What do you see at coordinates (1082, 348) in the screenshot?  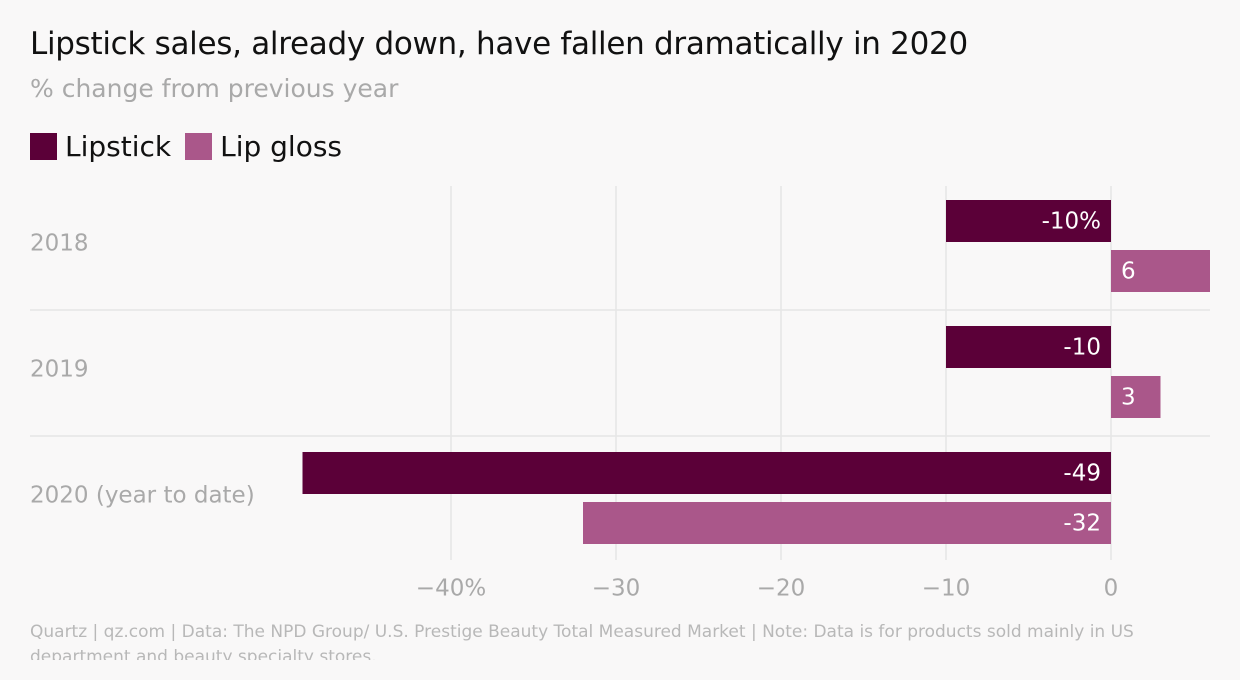 I see `value-label-lipstick-1: -10` at bounding box center [1082, 348].